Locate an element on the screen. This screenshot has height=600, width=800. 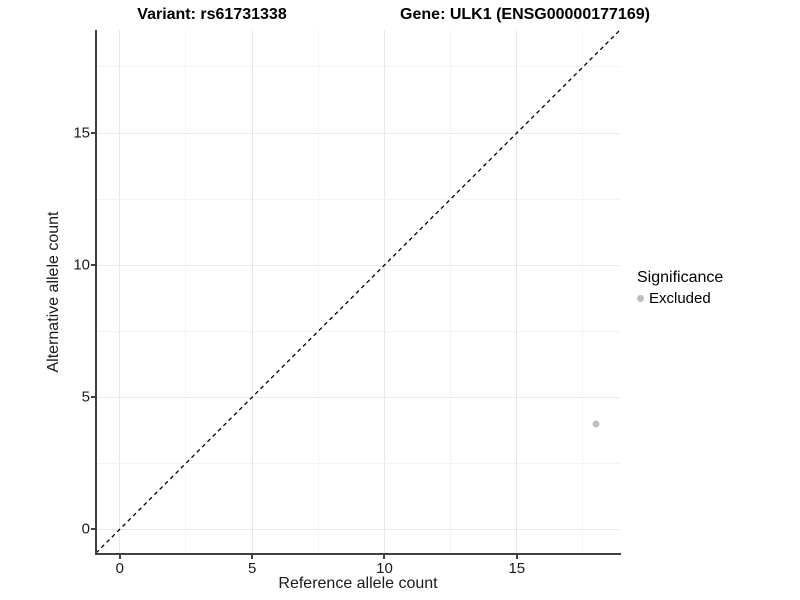
y-axis-line is located at coordinates (96, 292).